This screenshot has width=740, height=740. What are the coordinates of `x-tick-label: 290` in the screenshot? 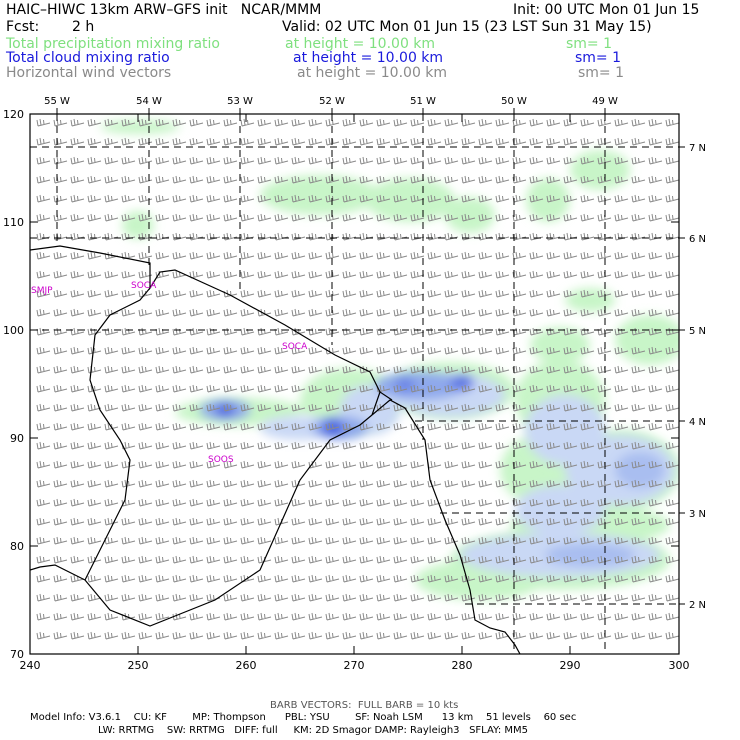 It's located at (570, 665).